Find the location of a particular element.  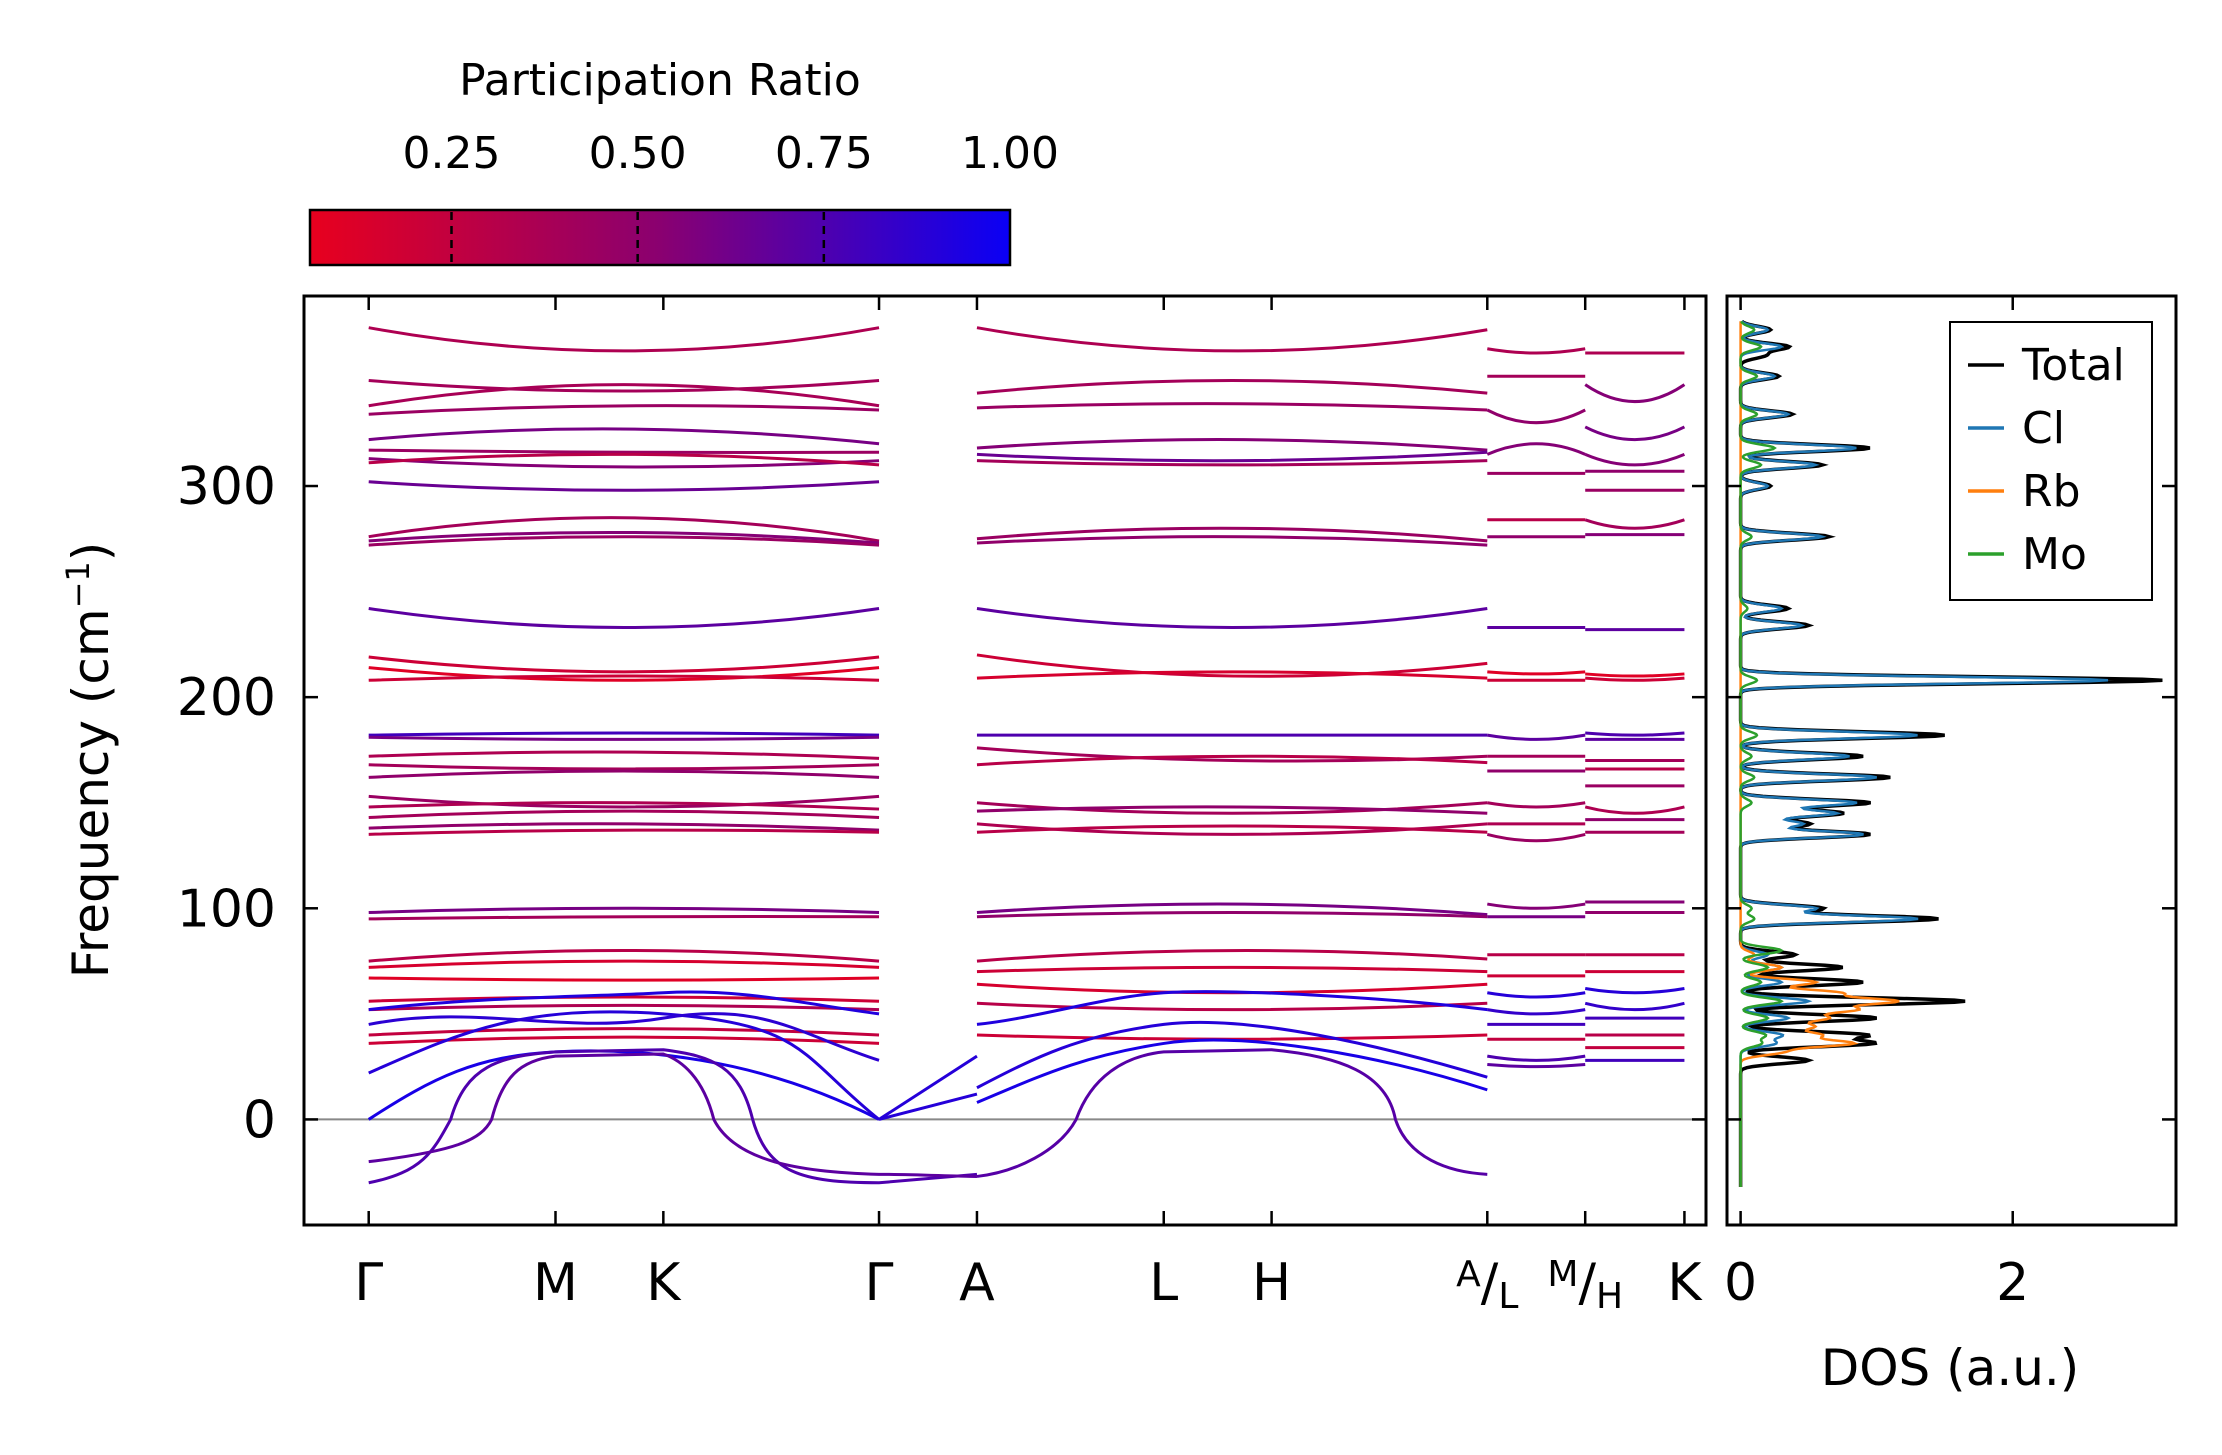

dos-curve-cl is located at coordinates (1924, 753).